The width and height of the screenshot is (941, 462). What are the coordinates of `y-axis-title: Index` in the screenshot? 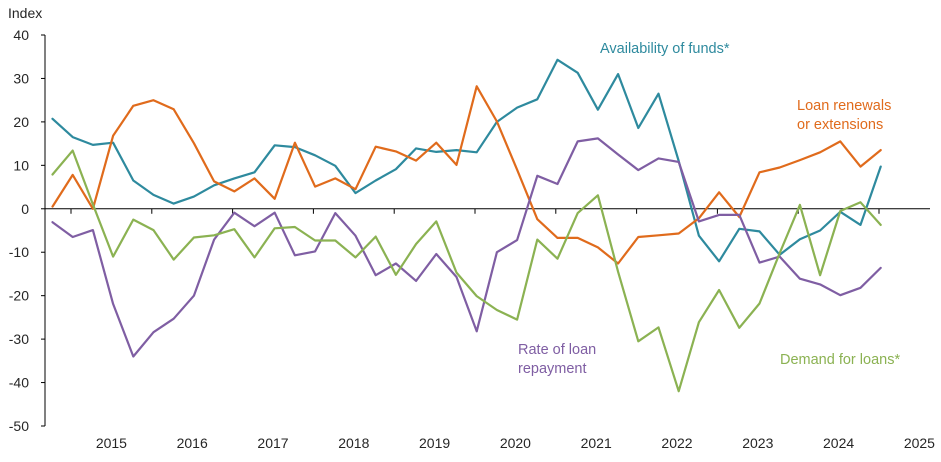 It's located at (25, 13).